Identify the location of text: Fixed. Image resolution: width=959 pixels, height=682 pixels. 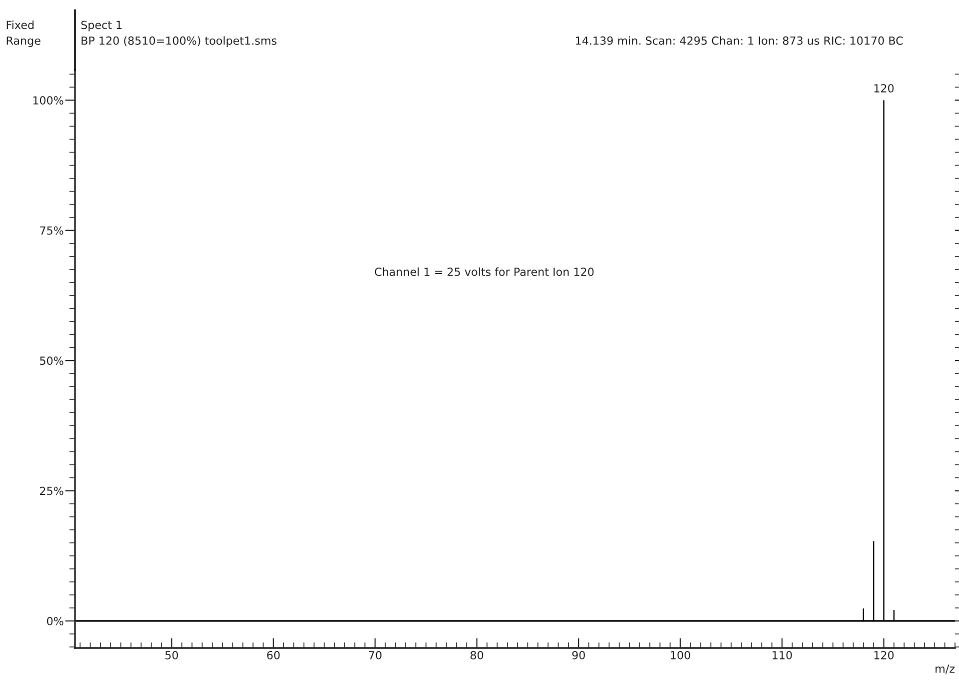
(20, 25).